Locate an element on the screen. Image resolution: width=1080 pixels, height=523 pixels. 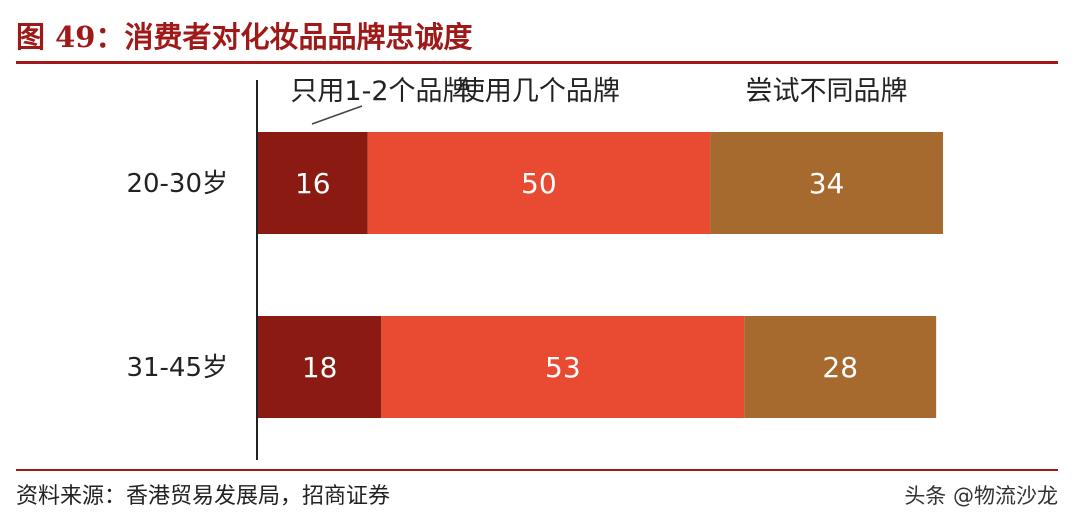
data-label: 16 is located at coordinates (313, 183).